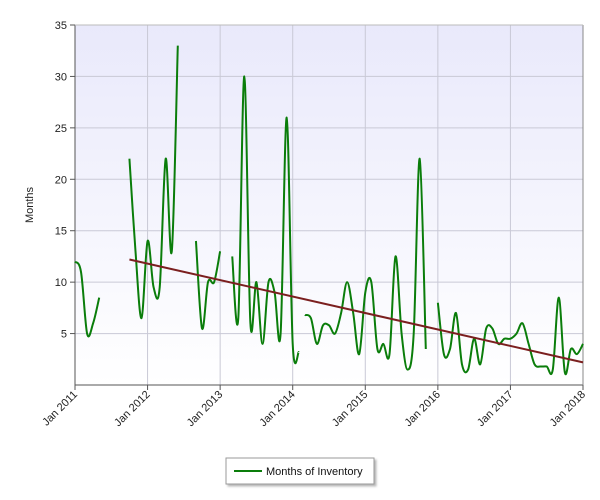 Image resolution: width=600 pixels, height=500 pixels. I want to click on y-tick-label: 30, so click(61, 77).